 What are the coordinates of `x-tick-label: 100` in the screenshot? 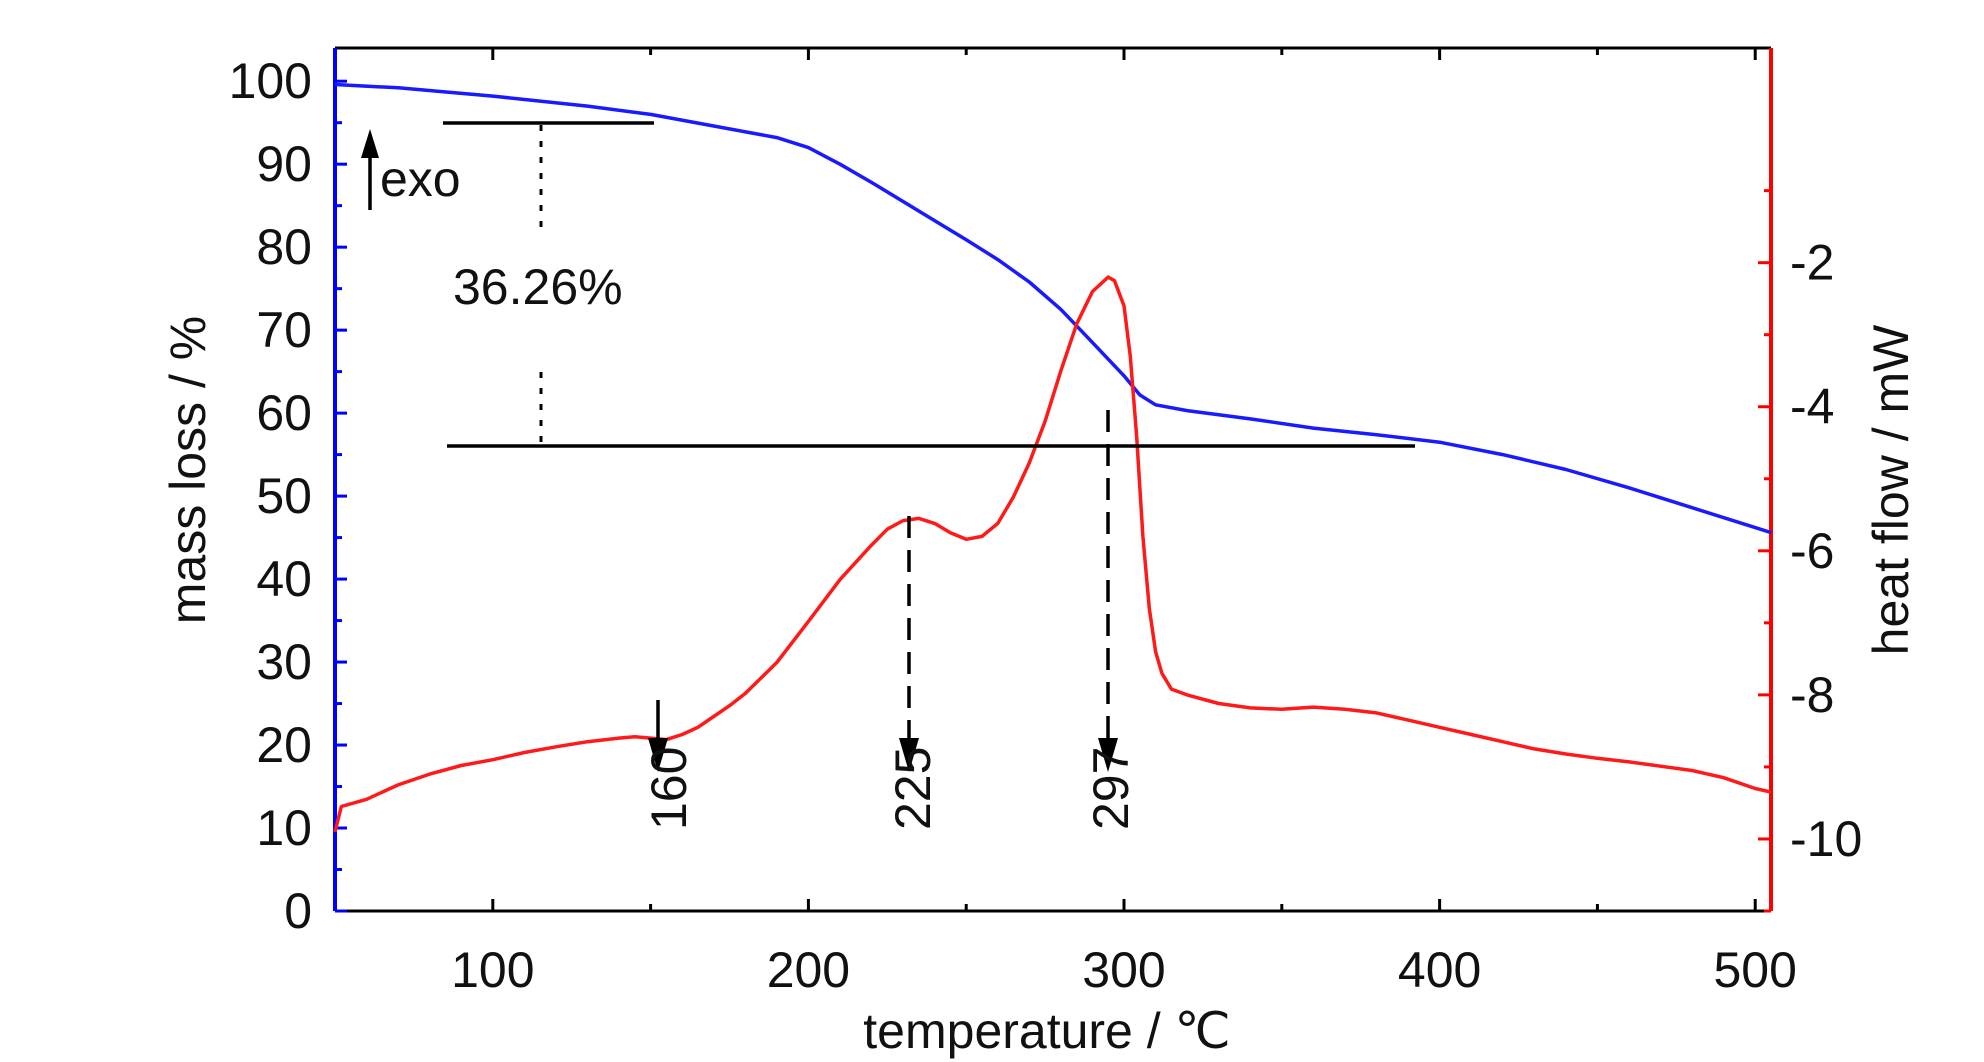 It's located at (492, 970).